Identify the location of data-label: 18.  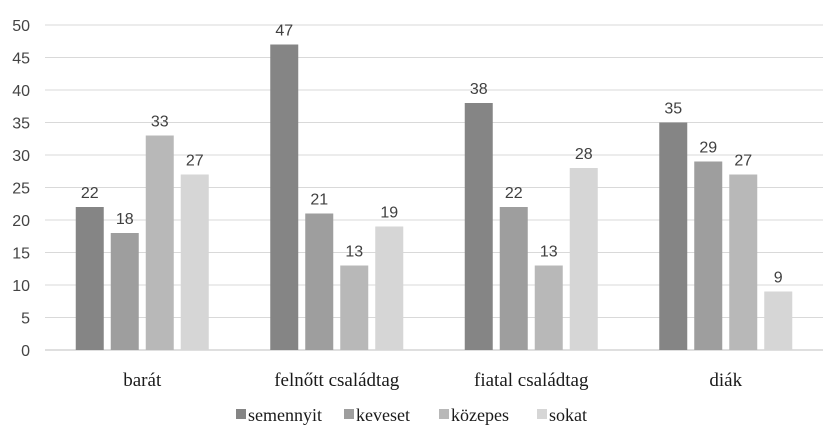
(125, 219).